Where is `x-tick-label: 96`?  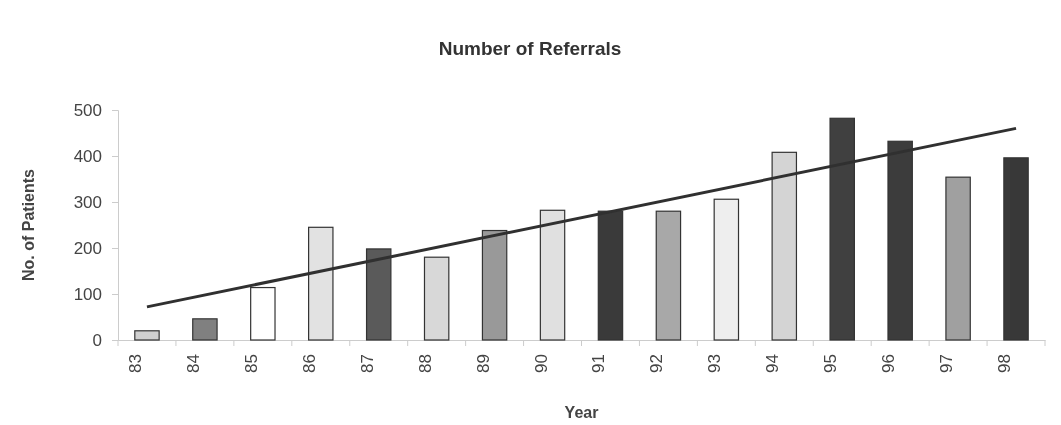
x-tick-label: 96 is located at coordinates (889, 363).